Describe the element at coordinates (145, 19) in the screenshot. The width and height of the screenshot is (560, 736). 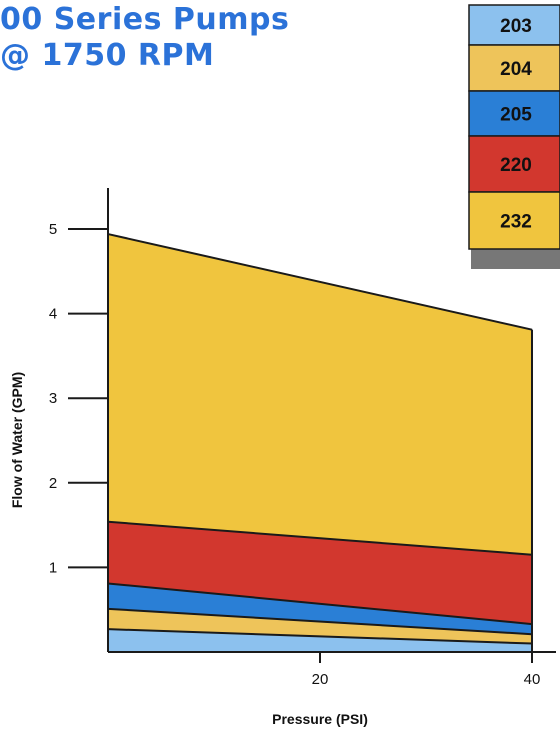
I see `chart-title-line-1: 00 Series Pumps` at that location.